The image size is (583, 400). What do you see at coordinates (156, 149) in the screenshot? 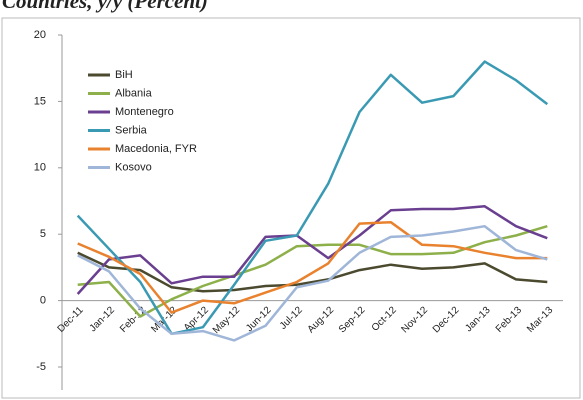
I see `legend-label: Macedonia, FYR` at bounding box center [156, 149].